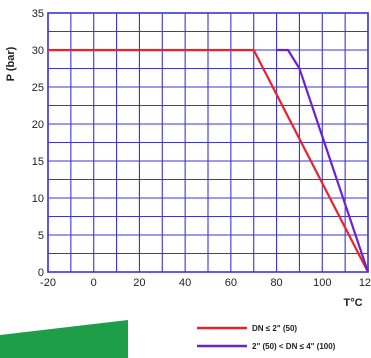  What do you see at coordinates (38, 143) in the screenshot?
I see `y-tick-labels: 0 5 10 15 20 25 30 35` at bounding box center [38, 143].